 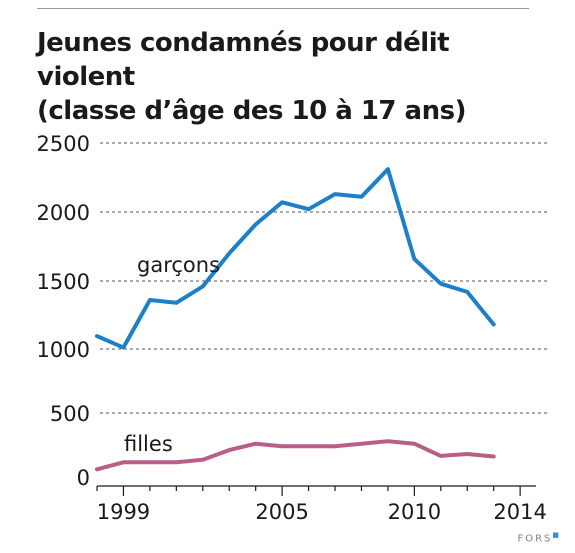 What do you see at coordinates (251, 111) in the screenshot?
I see `chart-title-line-2: (classe d’âge des 10 à 17 ans)` at bounding box center [251, 111].